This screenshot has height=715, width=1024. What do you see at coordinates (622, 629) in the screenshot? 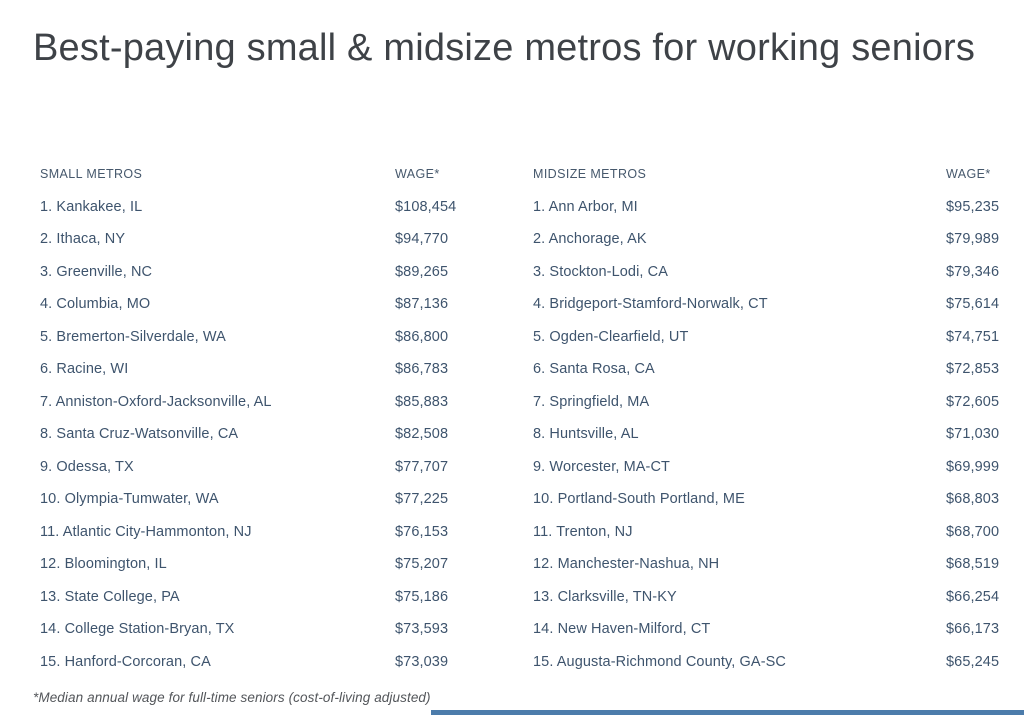
I see `midsize-metro-cell: 14. New Haven-Milford, CT` at bounding box center [622, 629].